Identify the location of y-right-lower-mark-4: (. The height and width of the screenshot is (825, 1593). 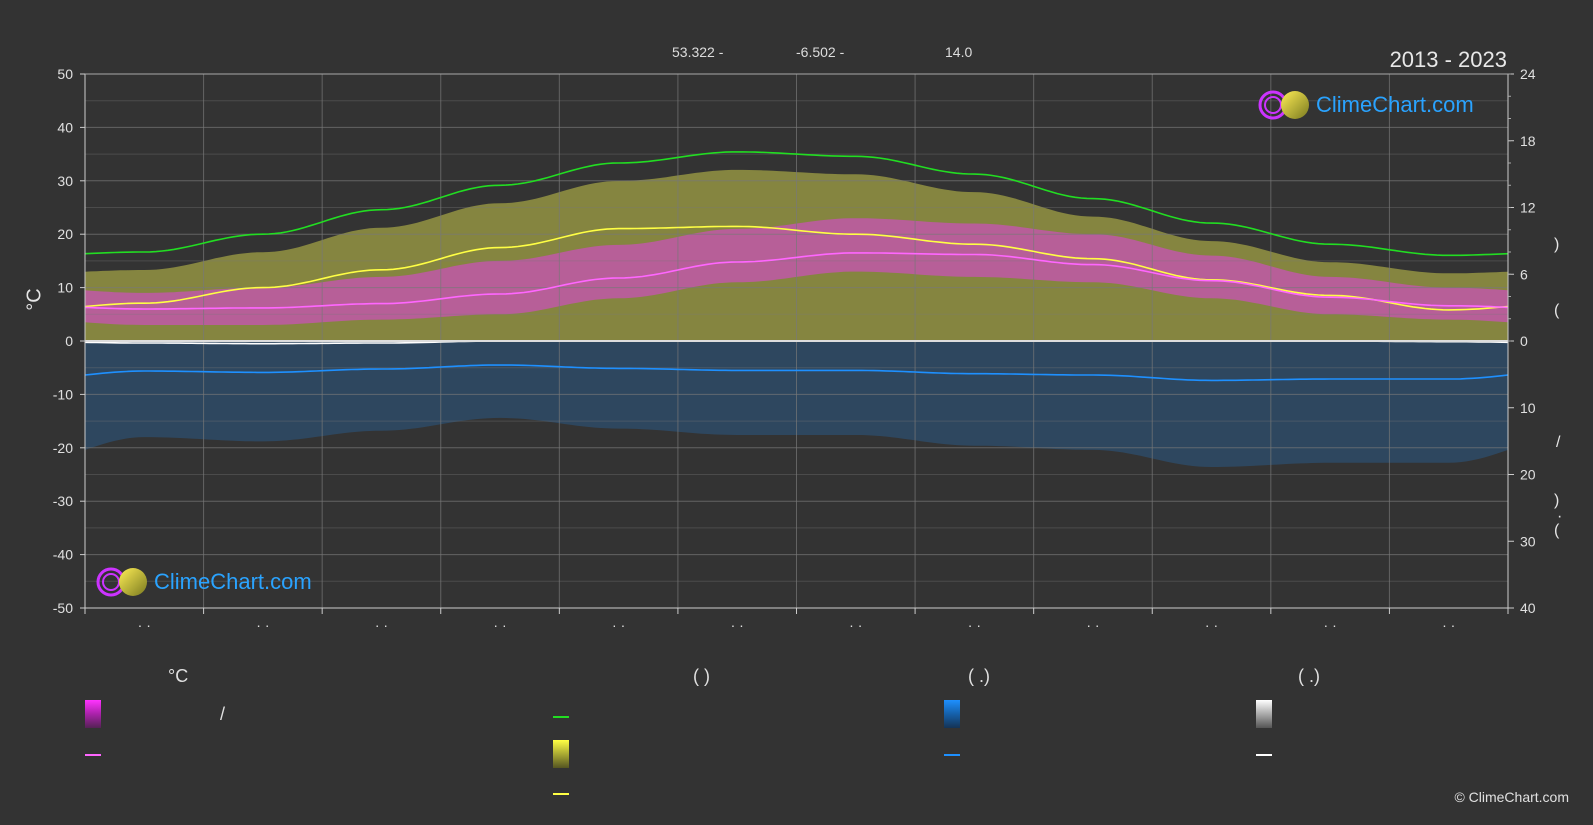
(1557, 530).